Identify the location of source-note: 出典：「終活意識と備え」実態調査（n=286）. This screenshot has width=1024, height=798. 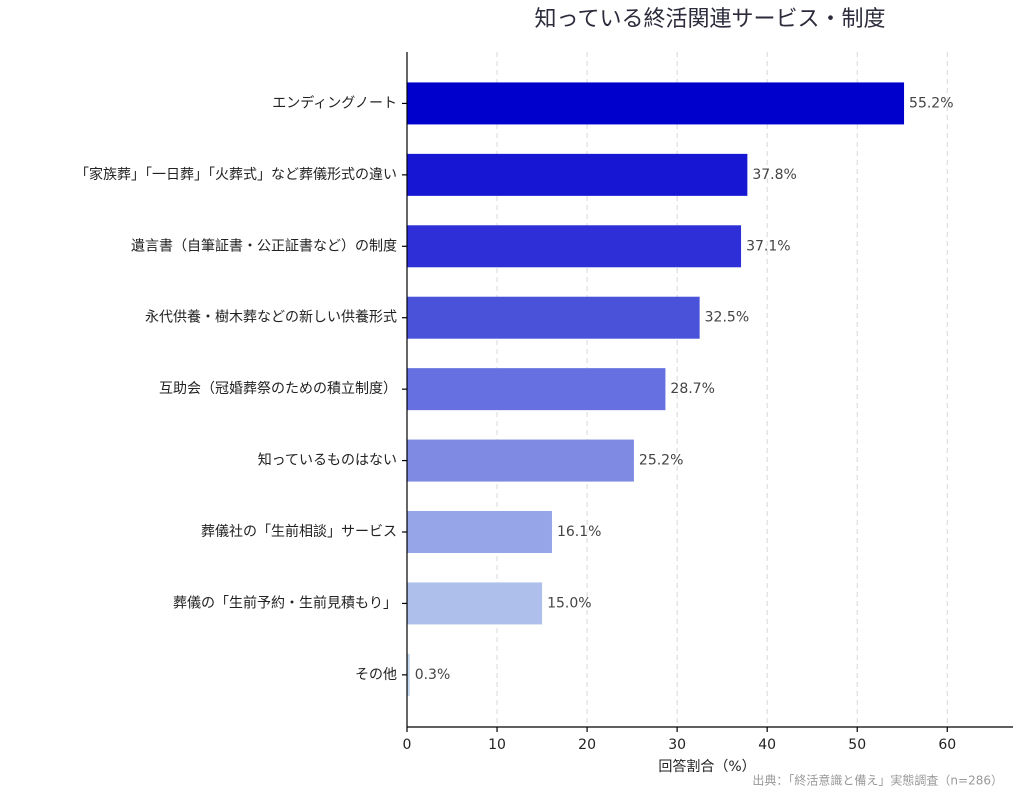
(877, 780).